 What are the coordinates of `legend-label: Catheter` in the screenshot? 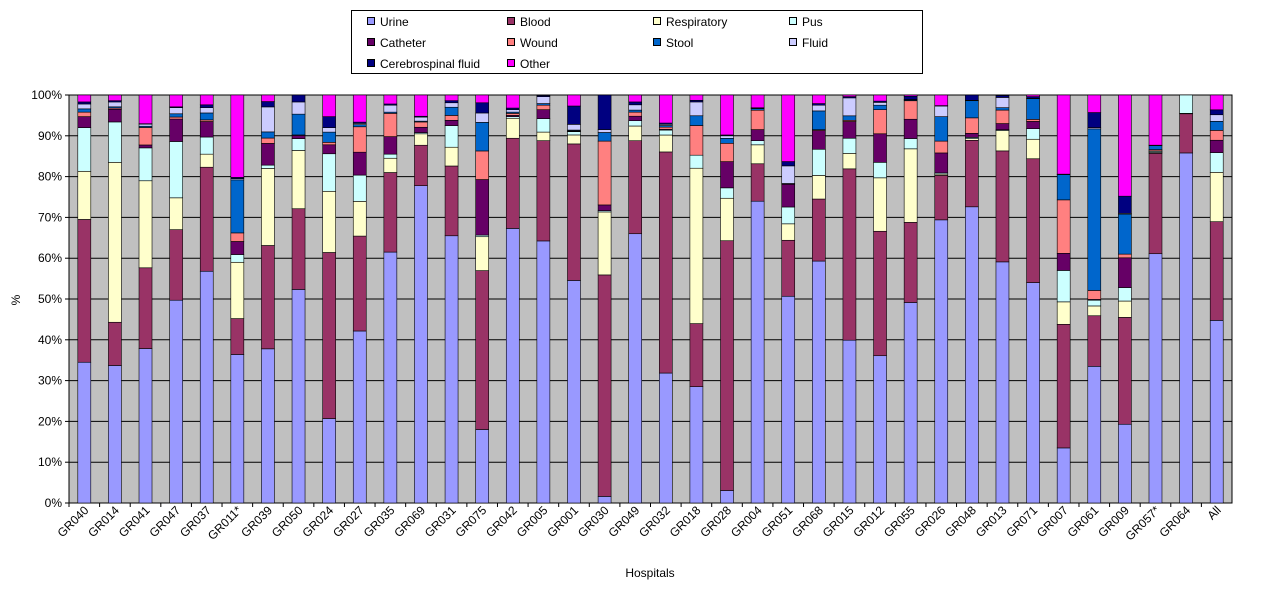 It's located at (403, 43).